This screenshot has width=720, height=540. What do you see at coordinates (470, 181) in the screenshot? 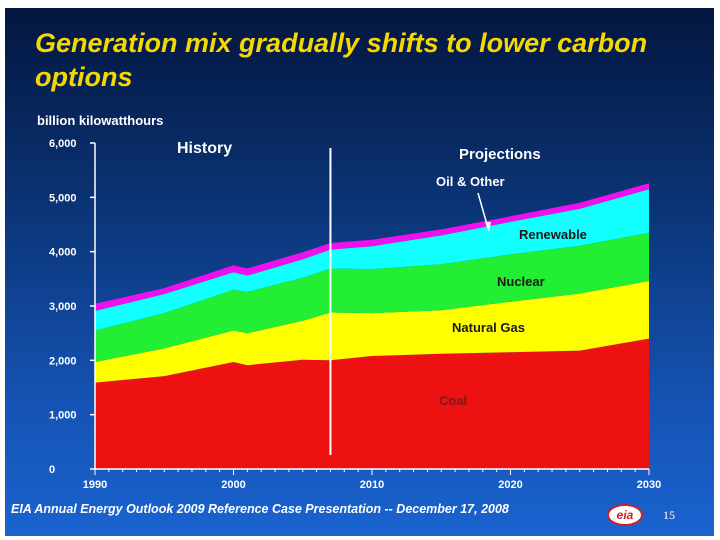
I see `oil-other-label: Oil & Other` at bounding box center [470, 181].